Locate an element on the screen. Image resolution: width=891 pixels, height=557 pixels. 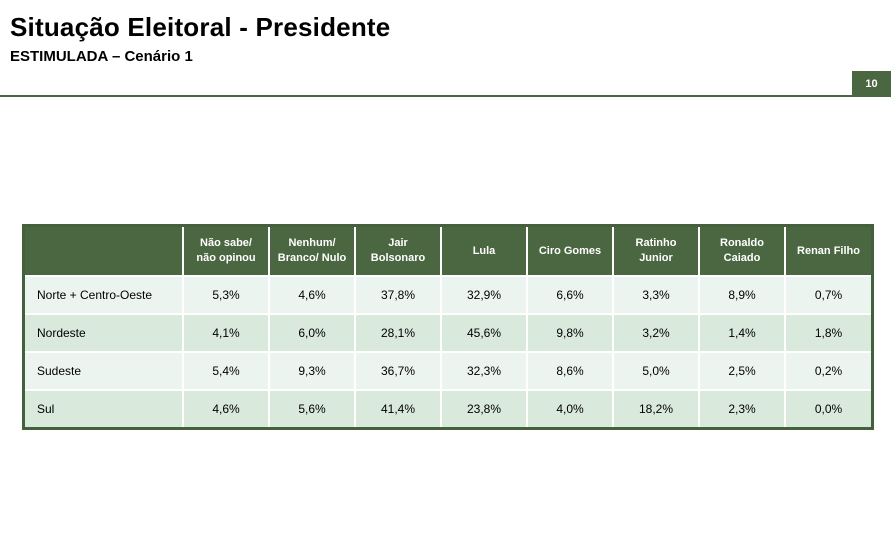
value-cell: 5,3% is located at coordinates (225, 294).